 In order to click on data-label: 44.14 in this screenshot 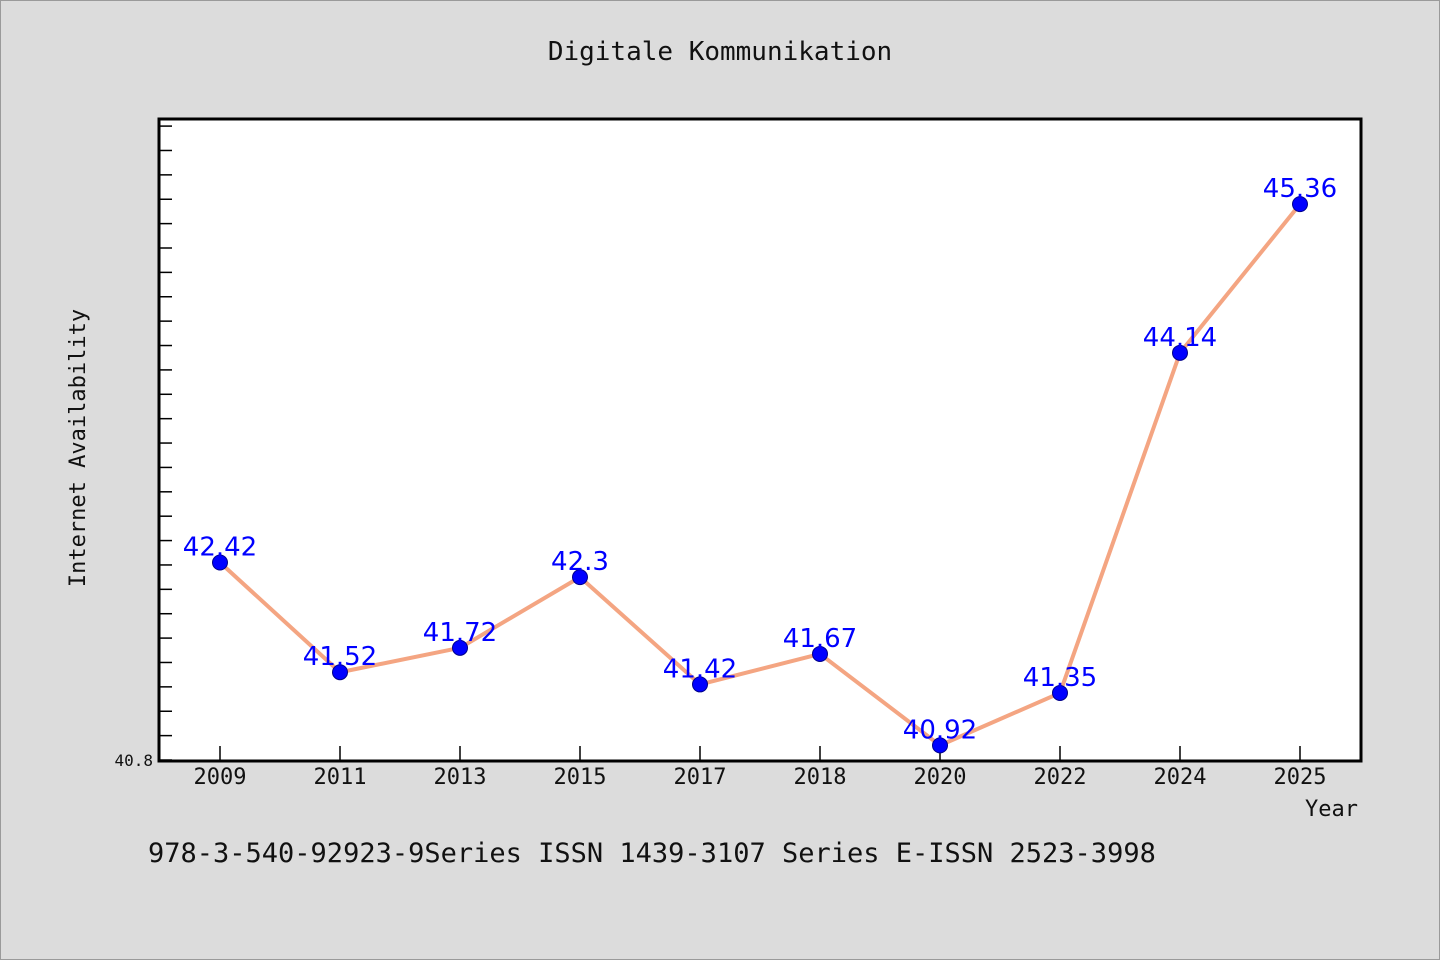, I will do `click(1180, 338)`.